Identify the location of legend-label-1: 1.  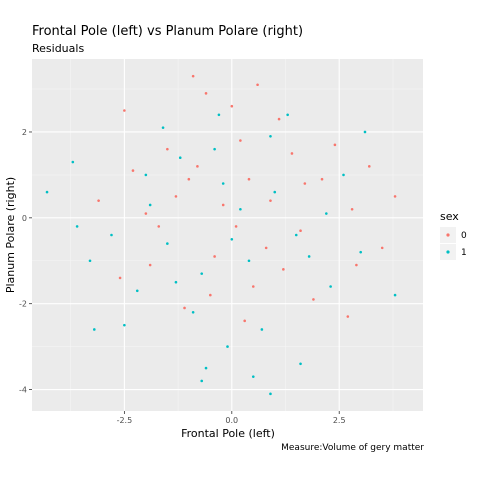
(464, 253).